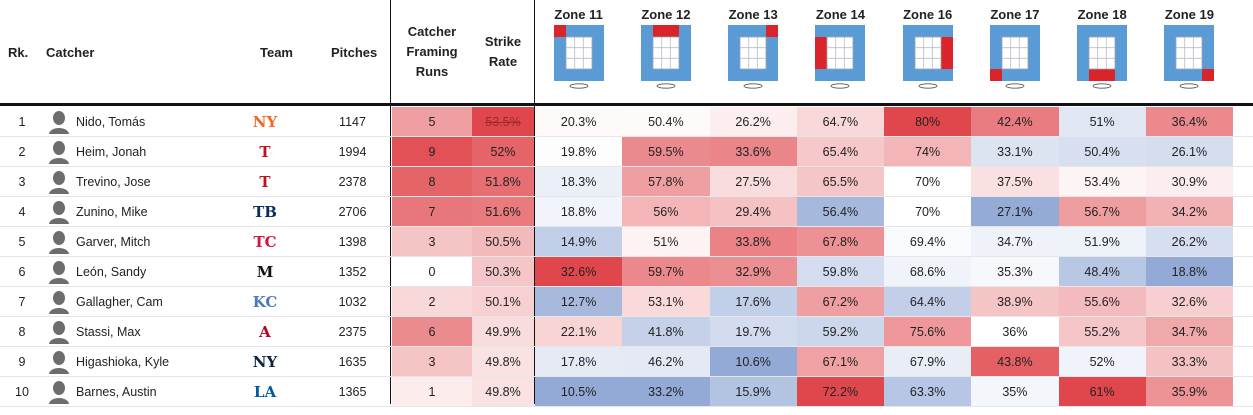 Image resolution: width=1253 pixels, height=415 pixels. I want to click on team-logo-min: TC, so click(265, 242).